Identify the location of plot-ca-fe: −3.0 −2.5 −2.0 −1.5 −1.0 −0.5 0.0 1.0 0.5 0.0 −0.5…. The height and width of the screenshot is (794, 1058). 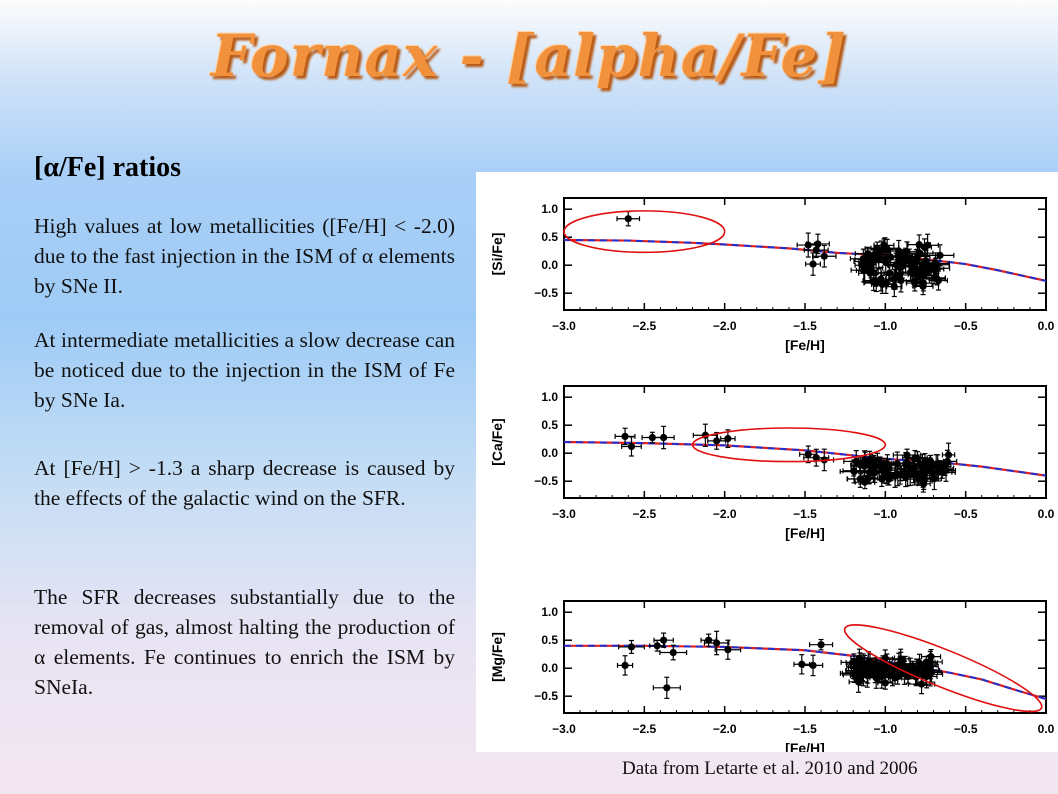
(772, 463).